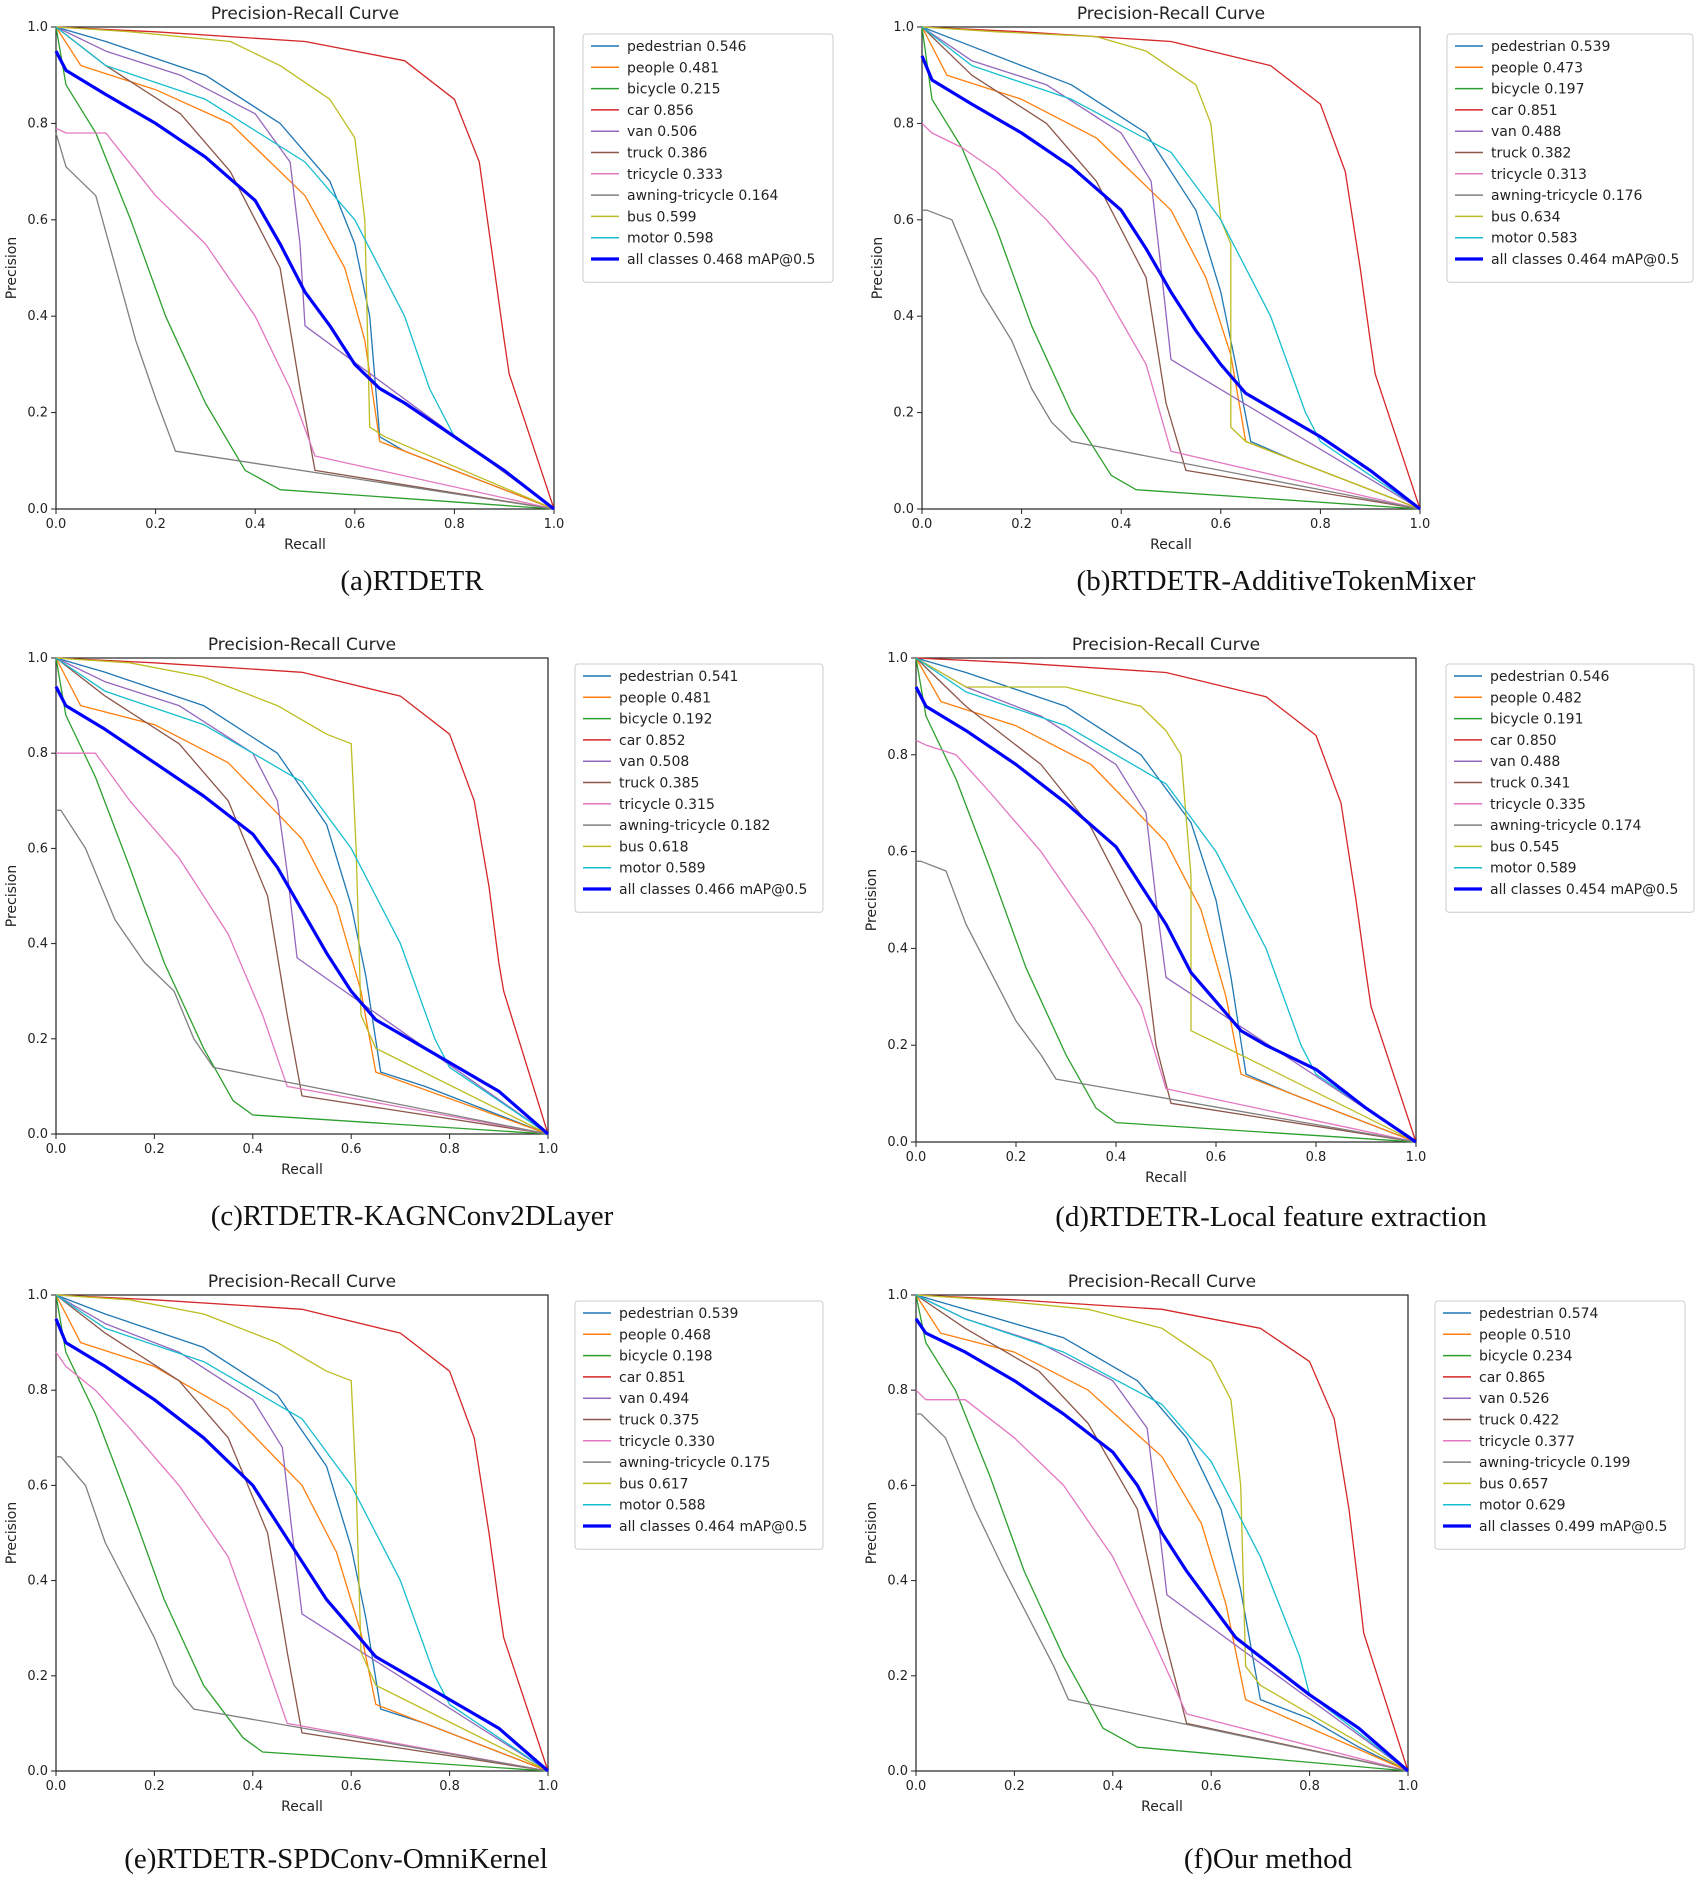 This screenshot has height=1878, width=1703. Describe the element at coordinates (675, 175) in the screenshot. I see `legend-entry: tricycle 0.333` at that location.